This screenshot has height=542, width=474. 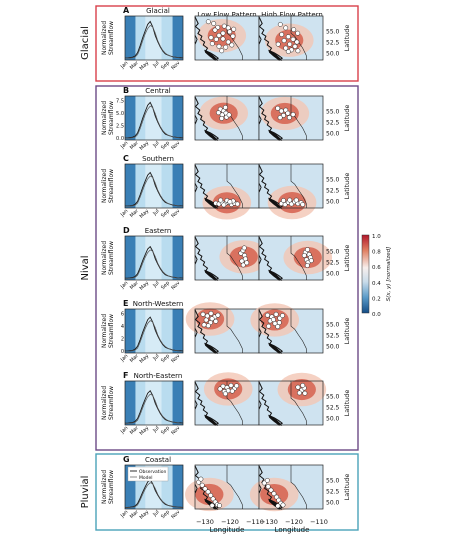 What do you see at coordinates (154, 258) in the screenshot?
I see `hydrograph-D` at bounding box center [154, 258].